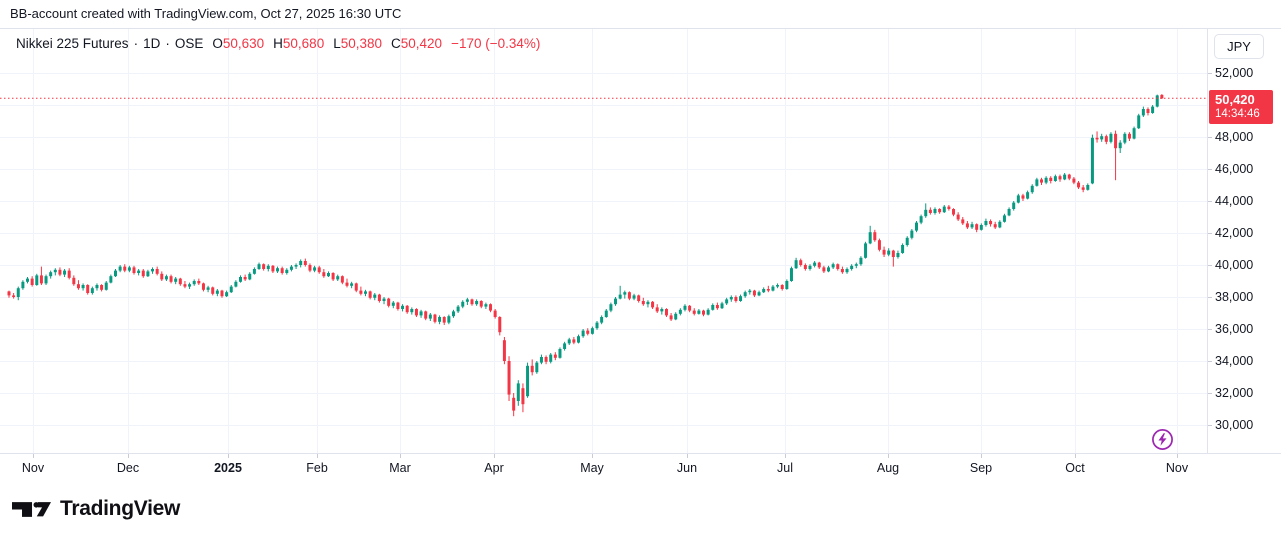 The height and width of the screenshot is (541, 1281). Describe the element at coordinates (1162, 439) in the screenshot. I see `lightning-icon` at that location.